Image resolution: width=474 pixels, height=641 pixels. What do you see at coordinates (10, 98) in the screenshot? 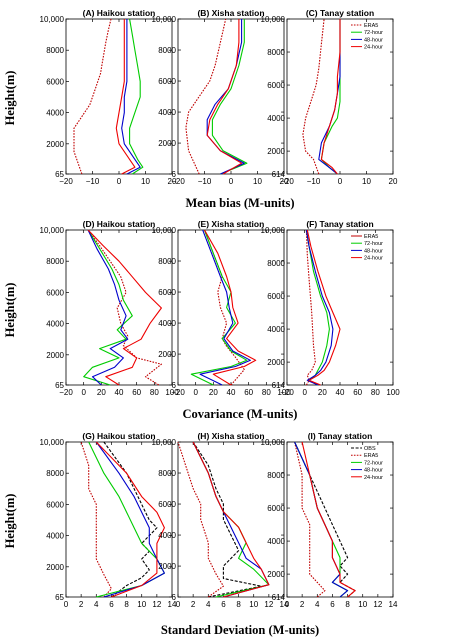
I see `y-axis-label-row1: Height(m)` at bounding box center [10, 98].